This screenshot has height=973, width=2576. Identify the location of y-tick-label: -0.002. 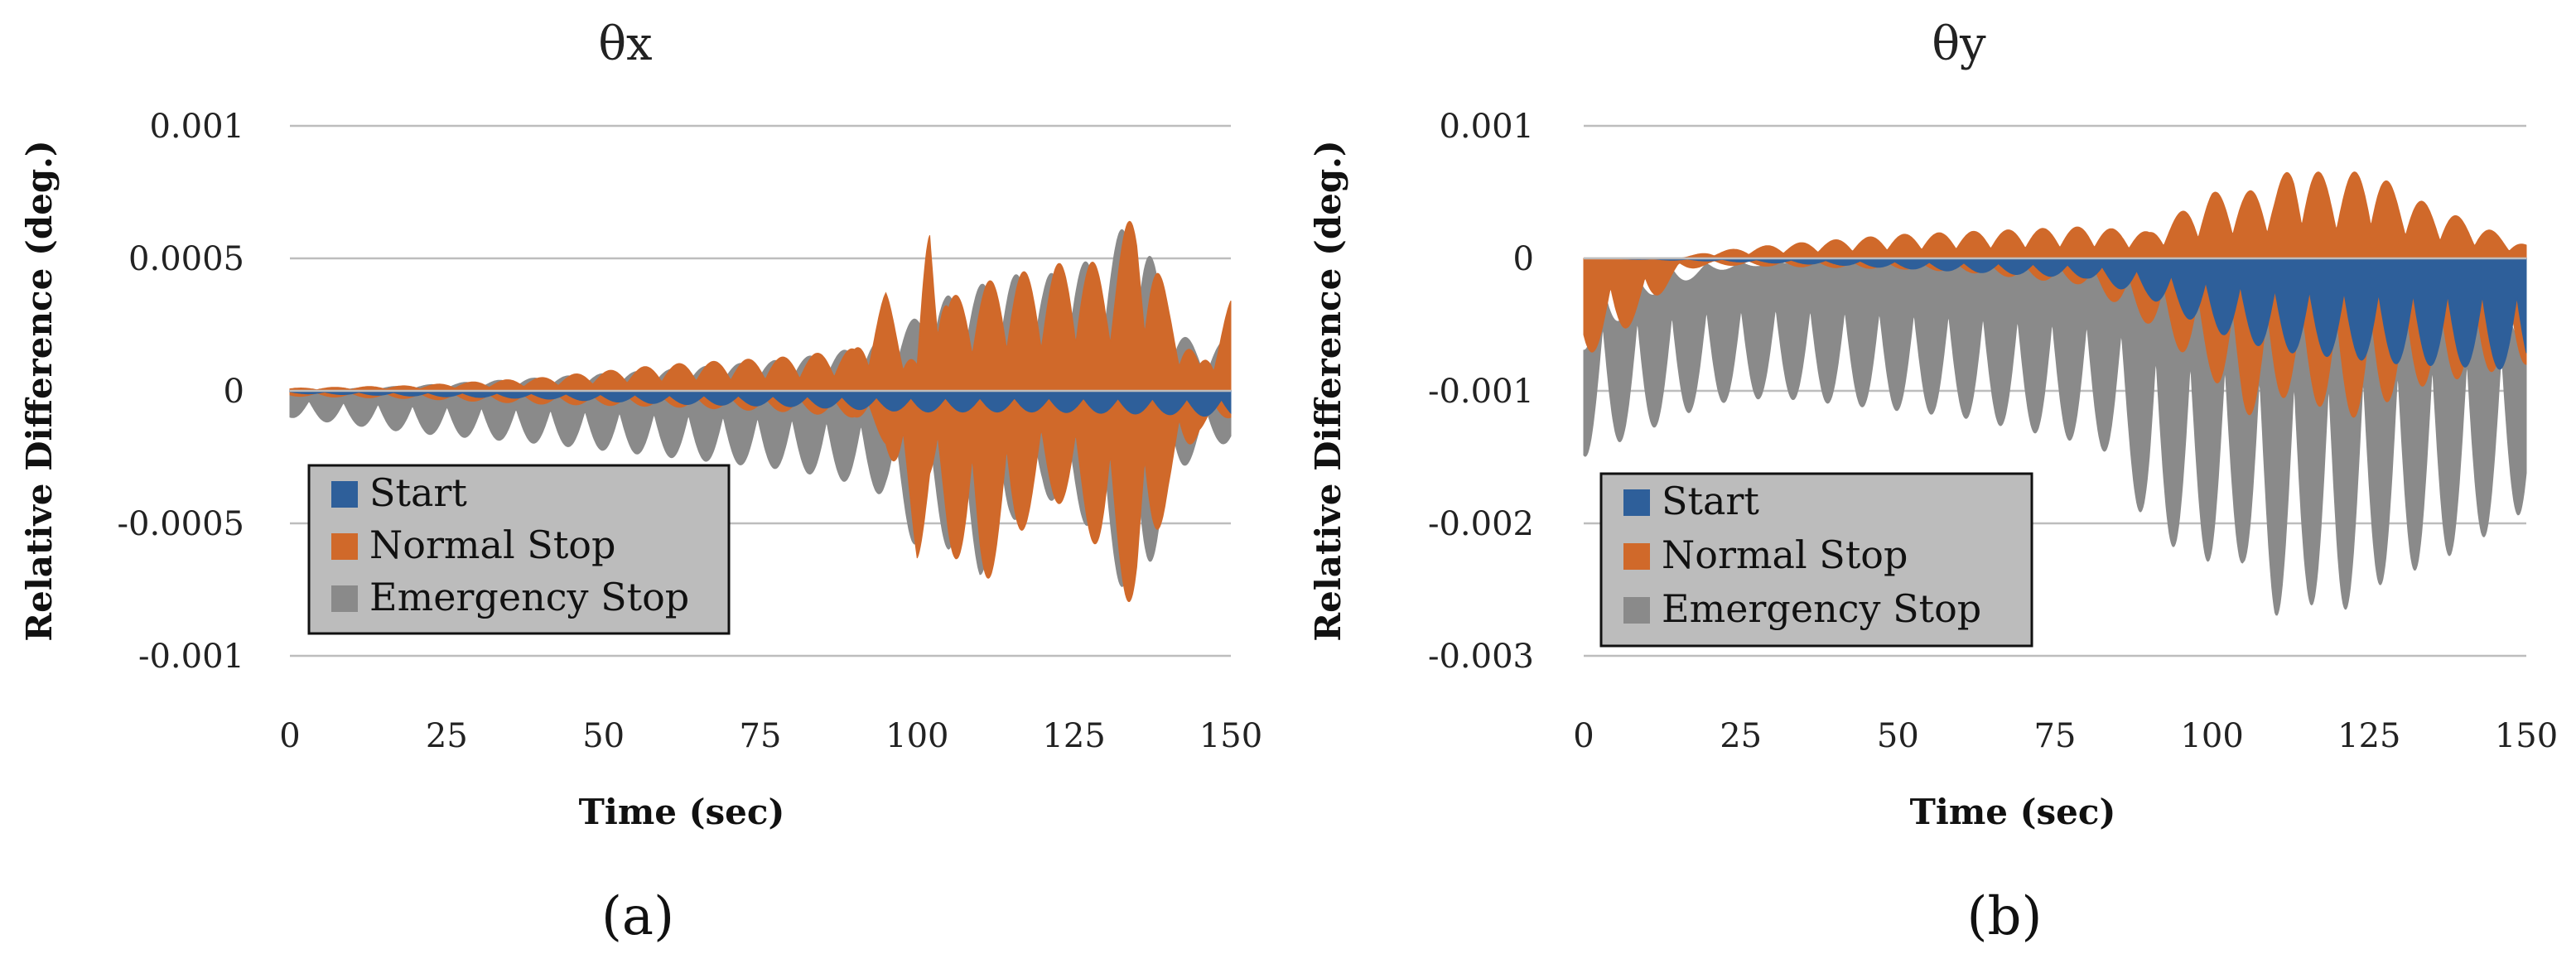
(1481, 524).